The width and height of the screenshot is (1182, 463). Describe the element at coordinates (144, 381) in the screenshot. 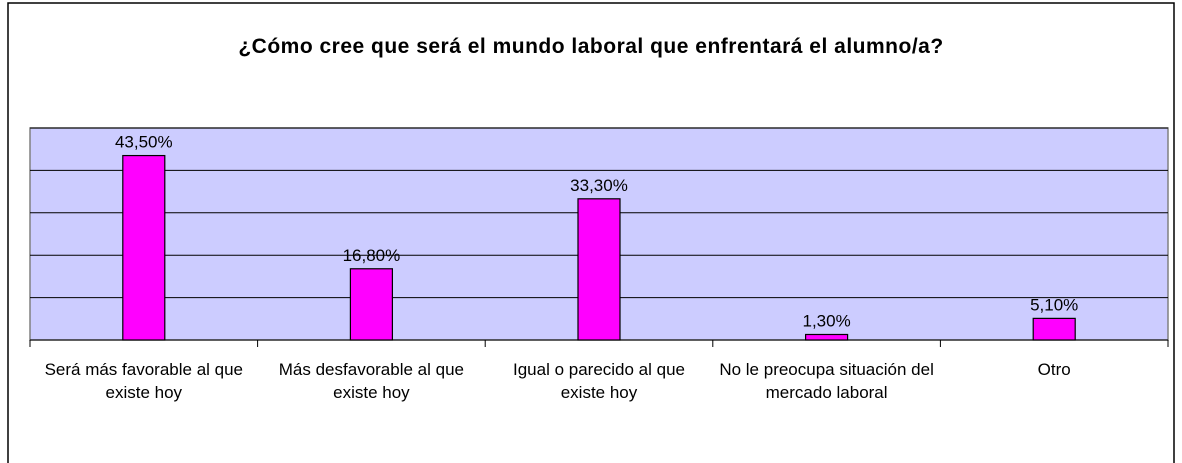

I see `x-tick-label: Será más favorable al que existe hoy` at that location.